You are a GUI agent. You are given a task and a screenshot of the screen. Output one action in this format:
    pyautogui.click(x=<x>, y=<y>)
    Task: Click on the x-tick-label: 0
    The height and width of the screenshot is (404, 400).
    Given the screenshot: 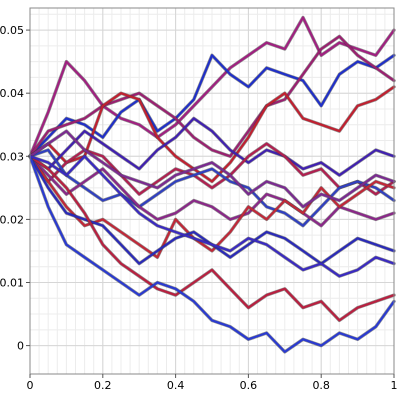 What is the action you would take?
    pyautogui.click(x=30, y=385)
    